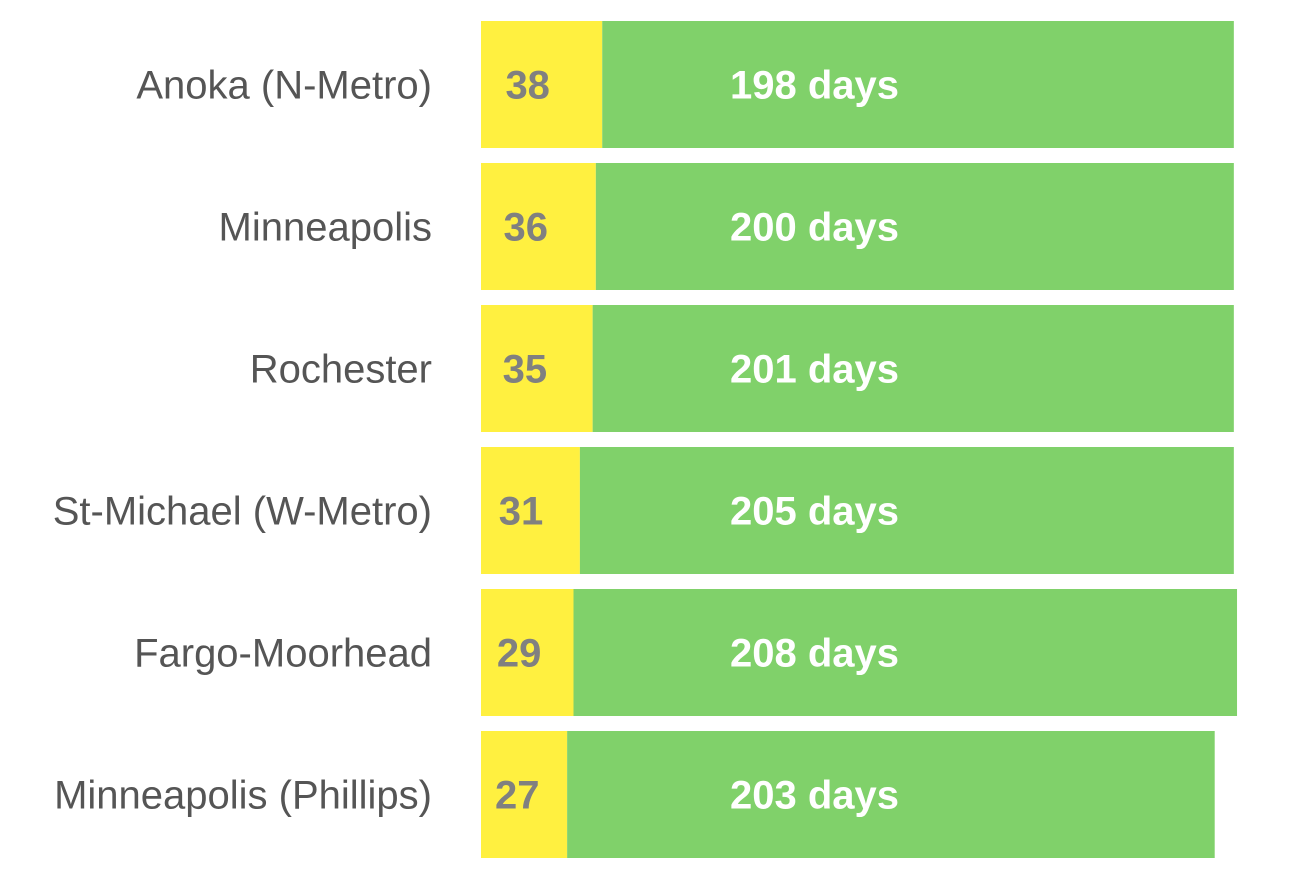 The height and width of the screenshot is (890, 1300). Describe the element at coordinates (519, 654) in the screenshot. I see `bar-label-yellow: 29` at that location.